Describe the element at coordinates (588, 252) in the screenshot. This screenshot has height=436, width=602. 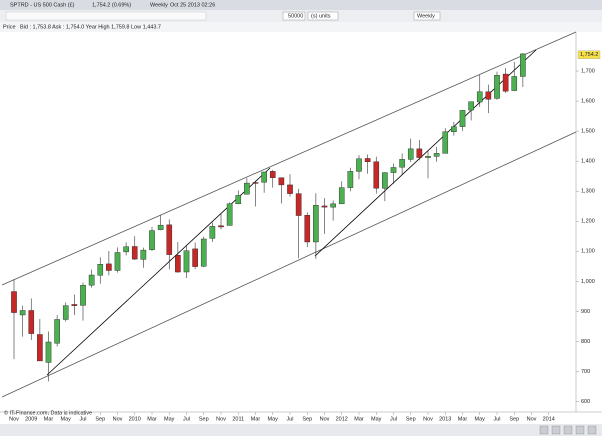
I see `y-tick-label: 1,100` at that location.